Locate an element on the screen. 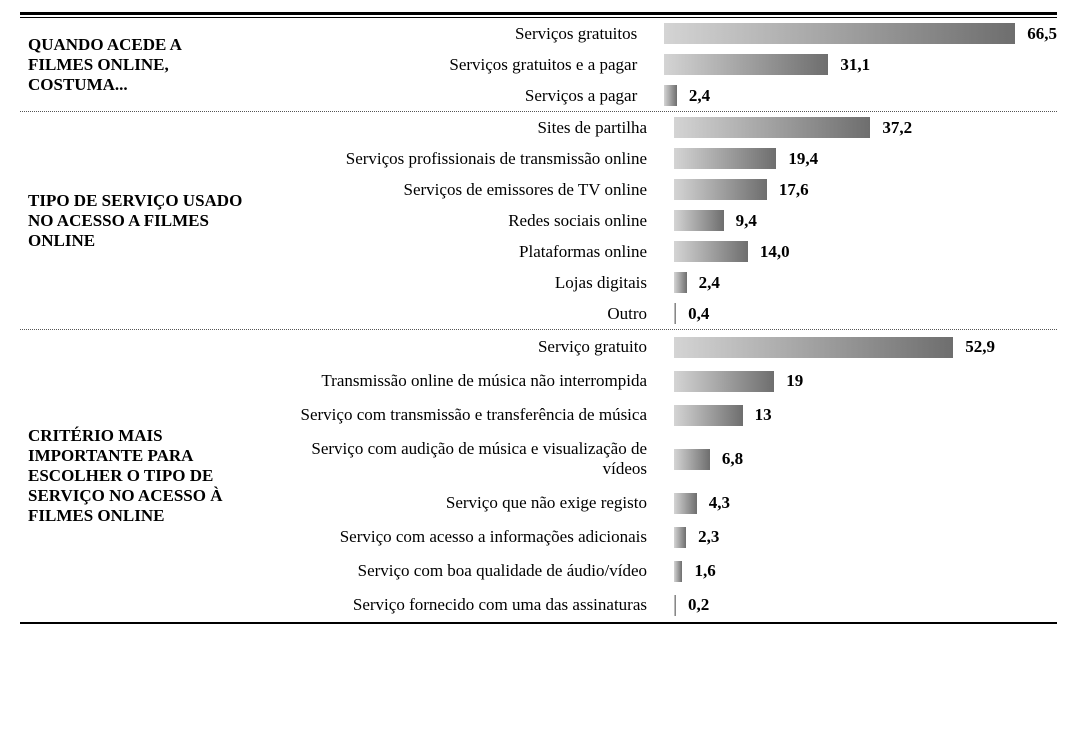 The image size is (1065, 751). value-label: 66,5 is located at coordinates (1042, 33).